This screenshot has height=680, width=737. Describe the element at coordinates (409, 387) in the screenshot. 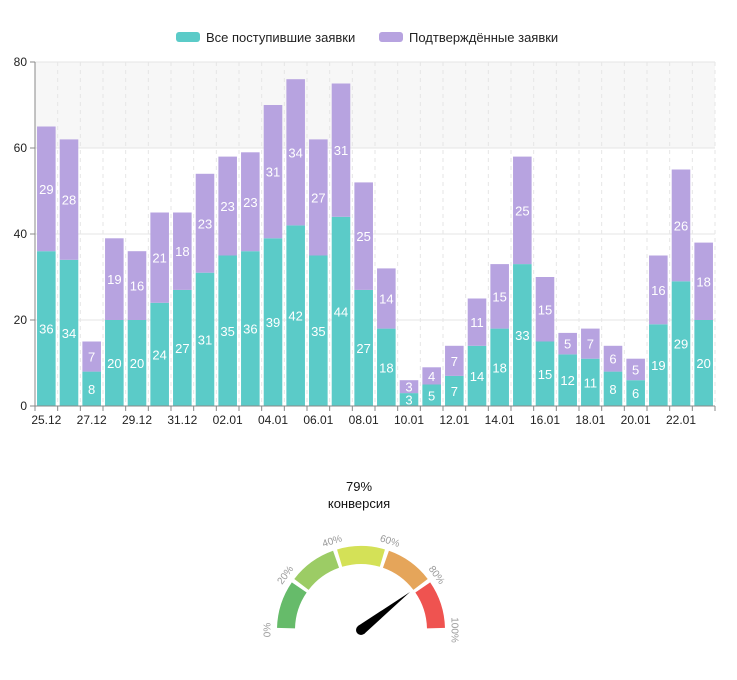

I see `bar-confirmed-10.01` at that location.